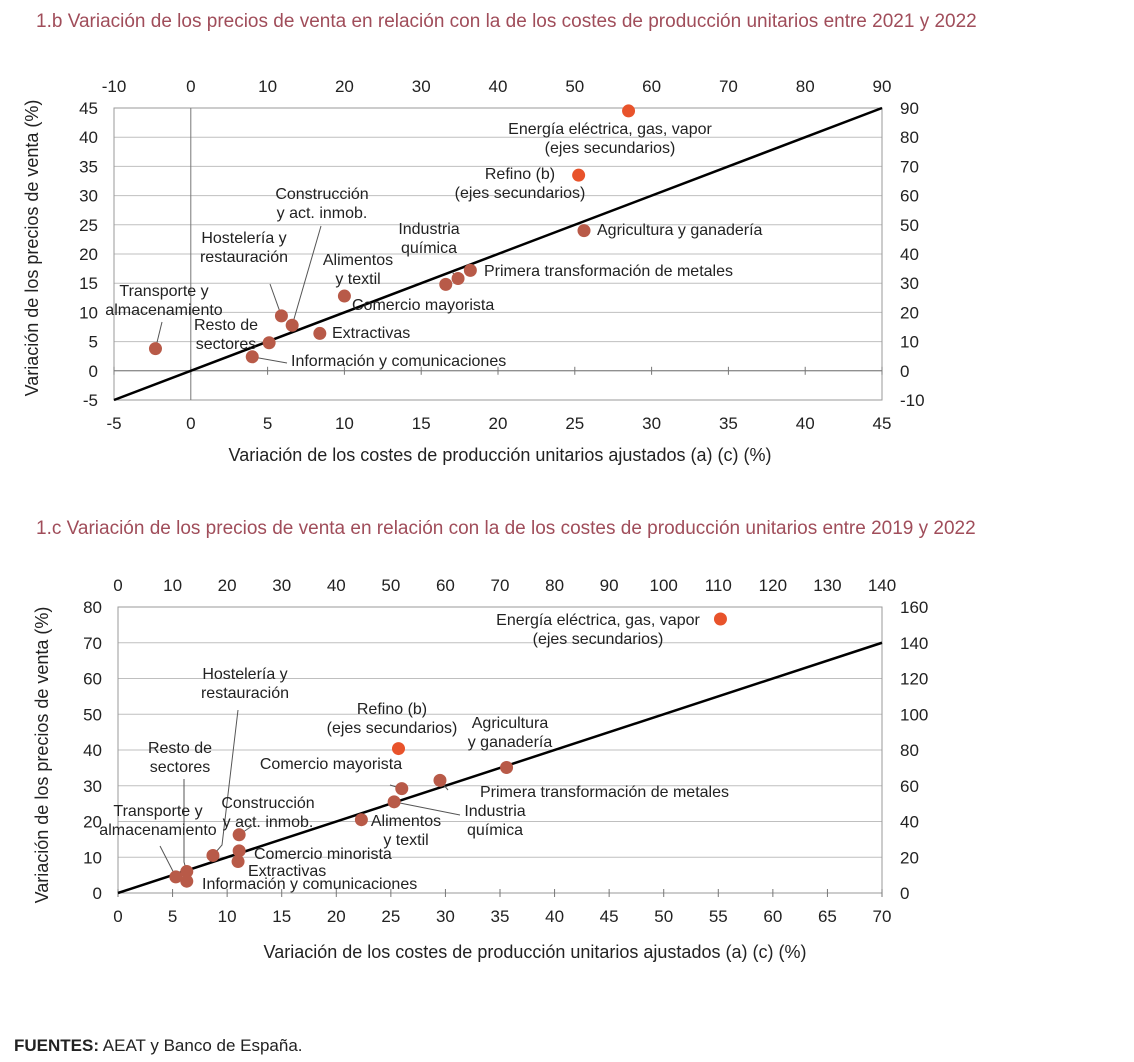 The width and height of the screenshot is (1134, 1062). What do you see at coordinates (306, 275) in the screenshot?
I see `leader-line` at bounding box center [306, 275].